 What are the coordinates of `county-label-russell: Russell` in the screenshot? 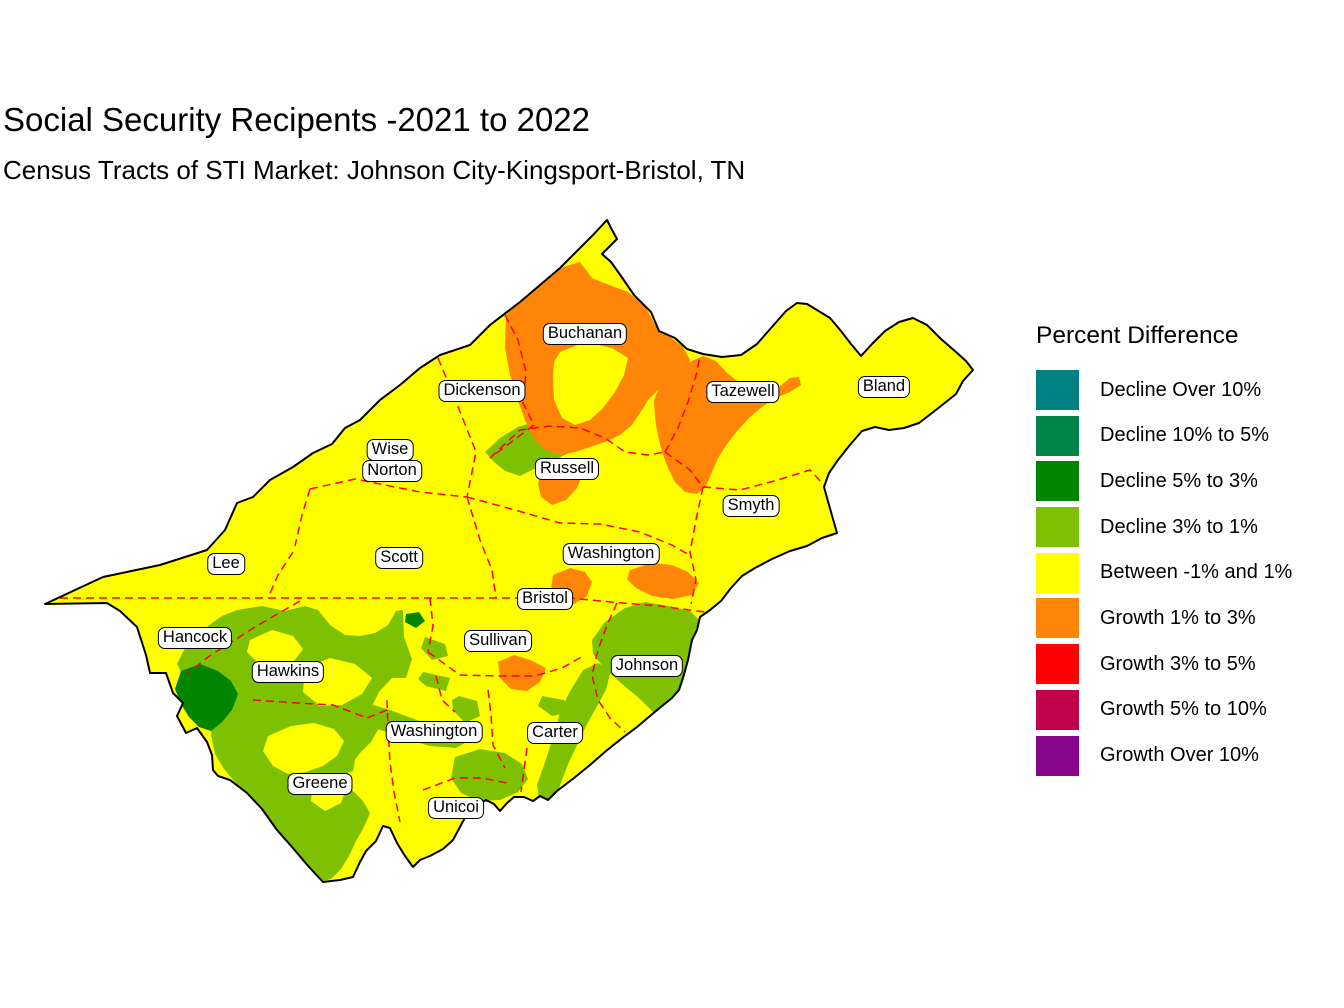 It's located at (567, 469).